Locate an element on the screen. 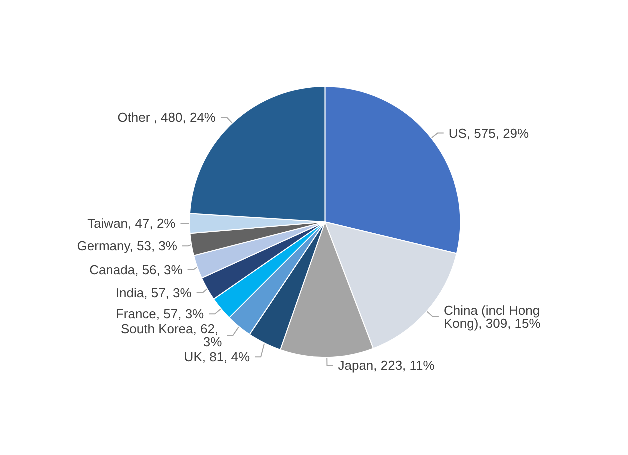 The image size is (628, 455). slice-label: China (incl Hong Kong), 309, 15% is located at coordinates (494, 316).